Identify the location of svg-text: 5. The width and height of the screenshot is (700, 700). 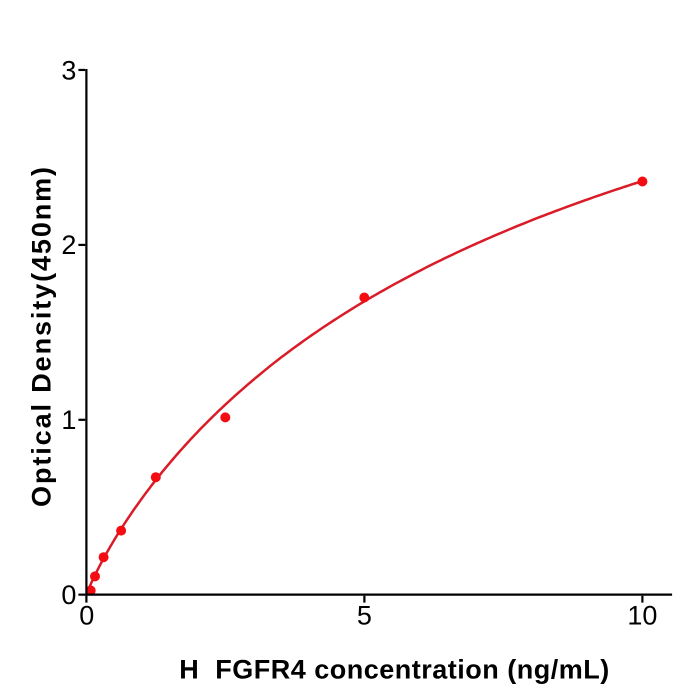
(364, 615).